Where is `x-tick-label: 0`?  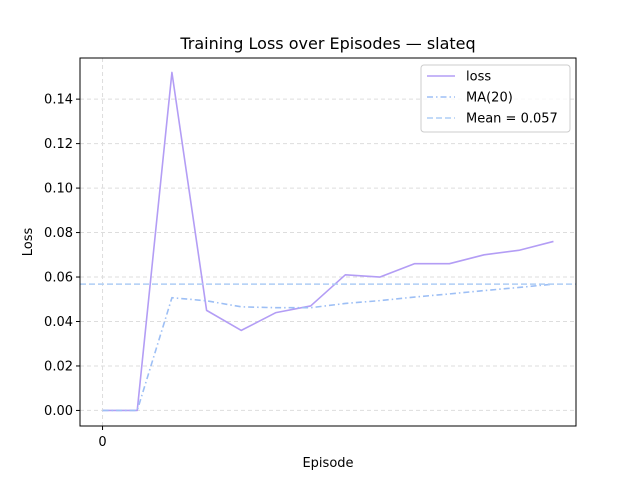 x-tick-label: 0 is located at coordinates (102, 442).